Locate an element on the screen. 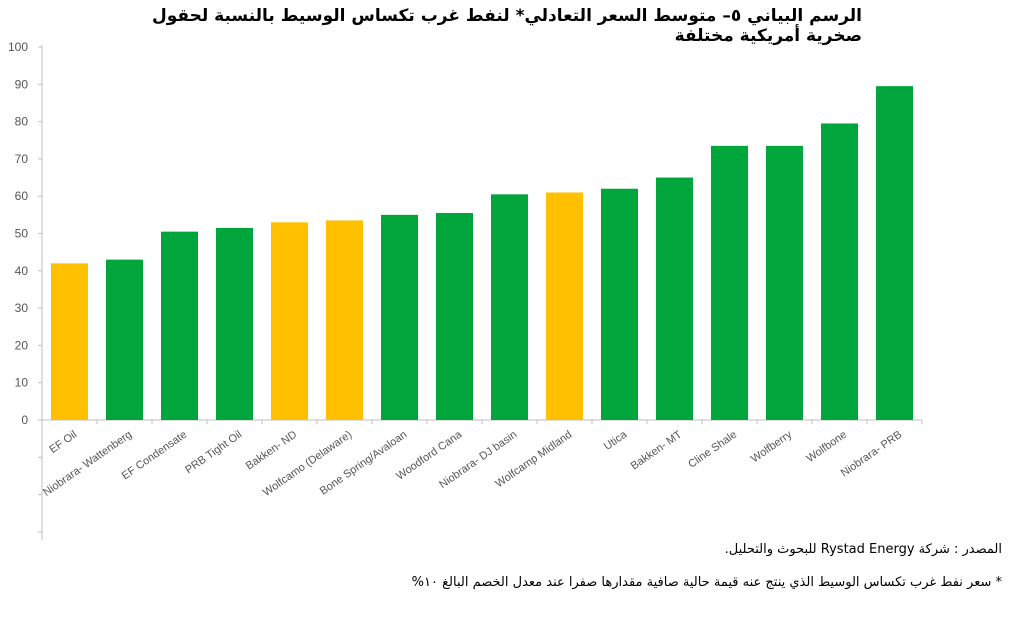 This screenshot has width=1012, height=617. y-tick-label: 80 is located at coordinates (22, 122).